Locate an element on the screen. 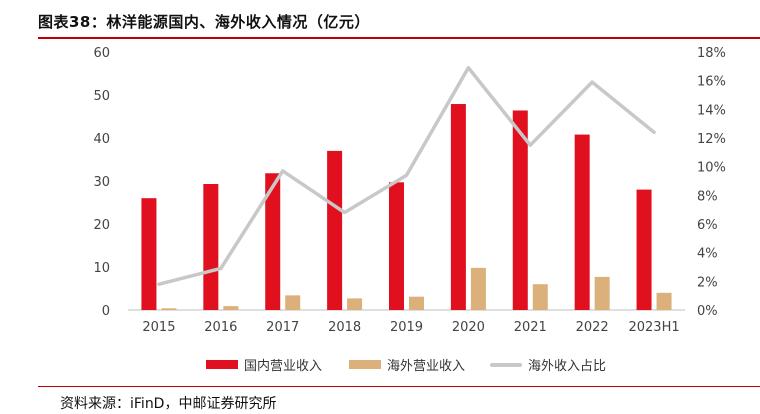  x-tick-label: 2022 is located at coordinates (592, 327).